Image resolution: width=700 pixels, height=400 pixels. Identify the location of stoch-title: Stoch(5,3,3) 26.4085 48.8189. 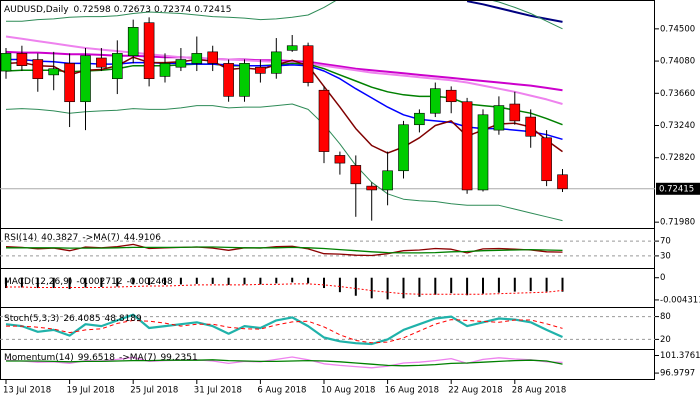
(73, 319).